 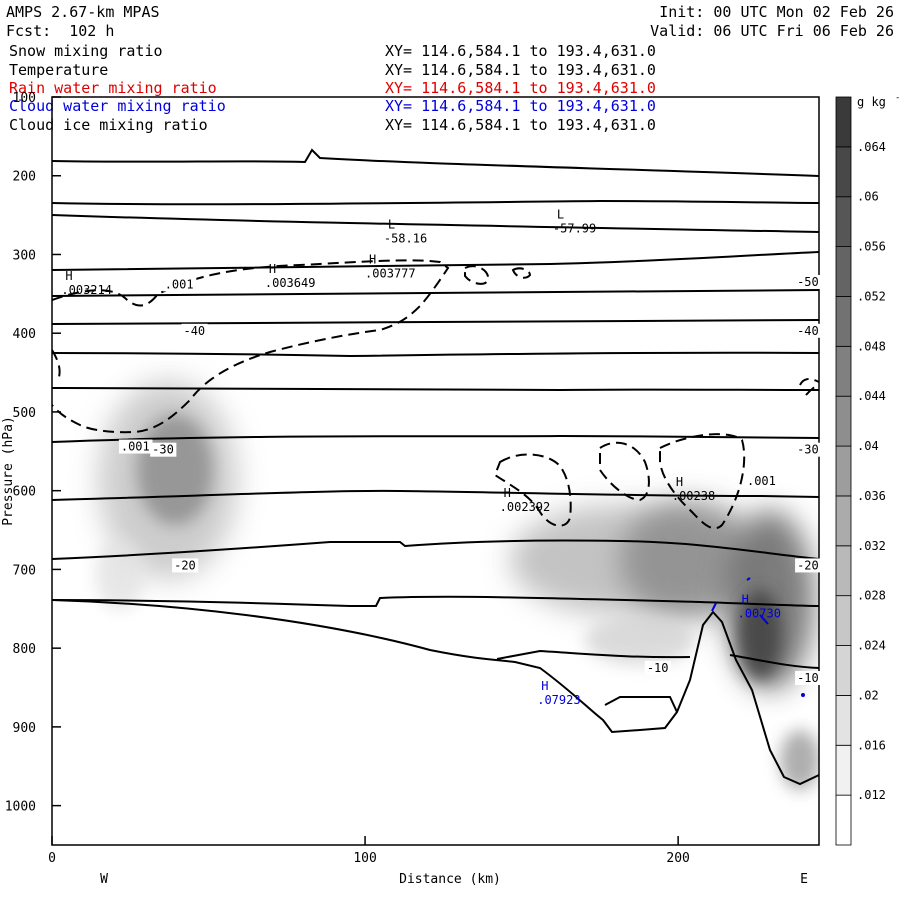 What do you see at coordinates (86, 51) in the screenshot?
I see `field-name-snow: Snow mixing ratio` at bounding box center [86, 51].